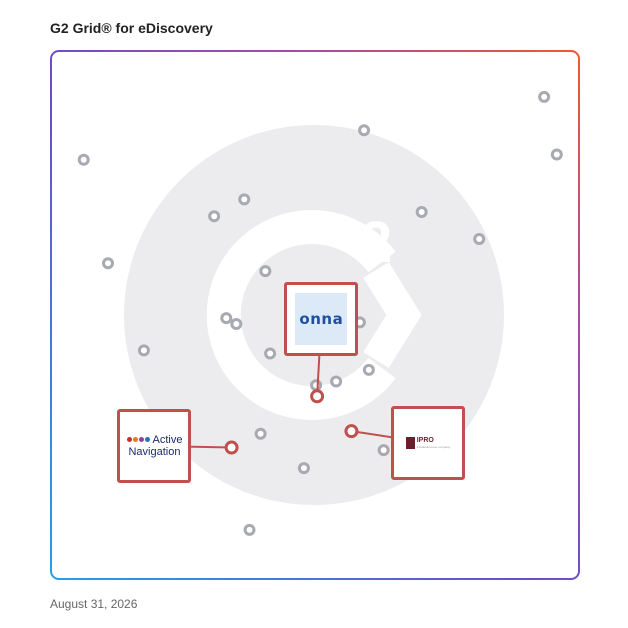 Image resolution: width=628 pixels, height=628 pixels. I want to click on ipro-logo: IPRO a Kaleidoscope company, so click(428, 442).